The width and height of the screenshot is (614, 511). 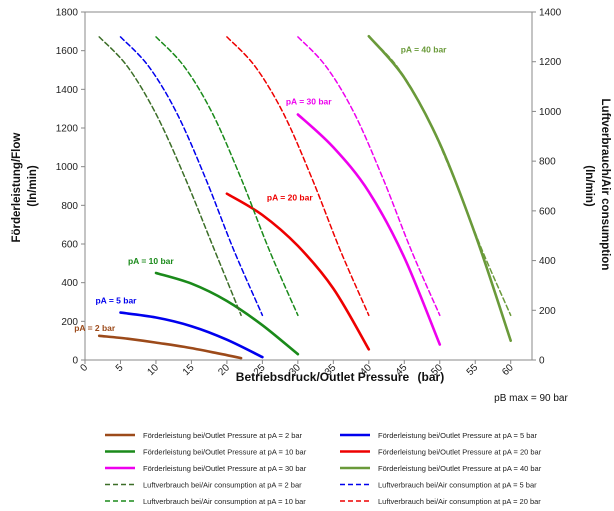 What do you see at coordinates (547, 261) in the screenshot?
I see `y-right-tick-label: 400` at bounding box center [547, 261].